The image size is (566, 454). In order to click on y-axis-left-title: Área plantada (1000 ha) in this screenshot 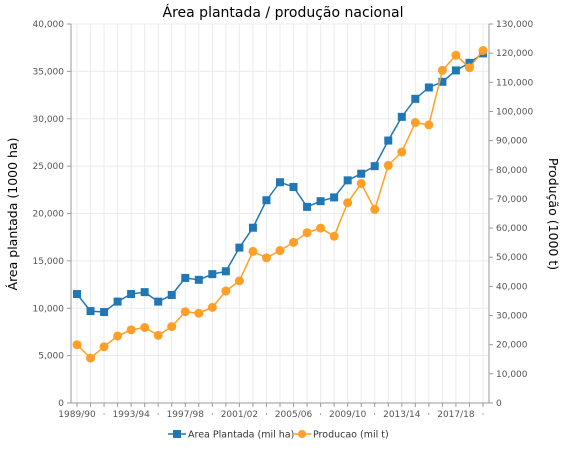, I will do `click(12, 214)`.